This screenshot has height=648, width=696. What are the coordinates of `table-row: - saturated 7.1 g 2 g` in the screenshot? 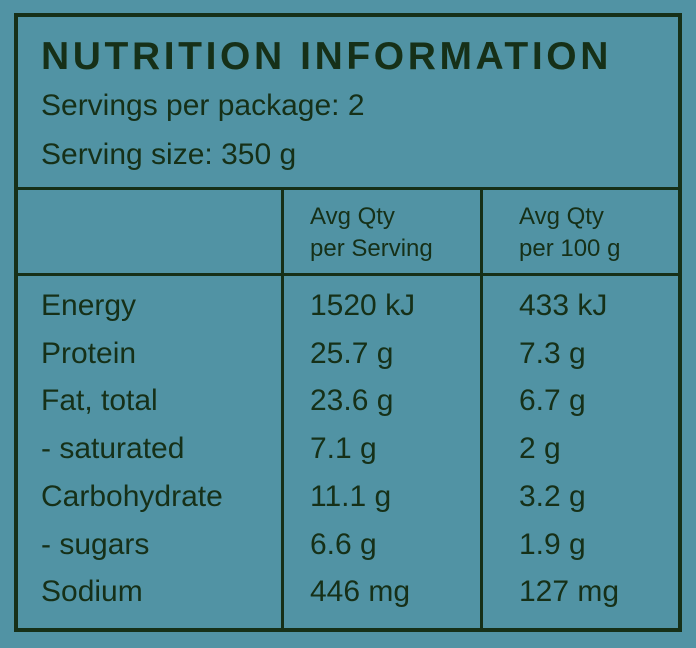 It's located at (348, 449).